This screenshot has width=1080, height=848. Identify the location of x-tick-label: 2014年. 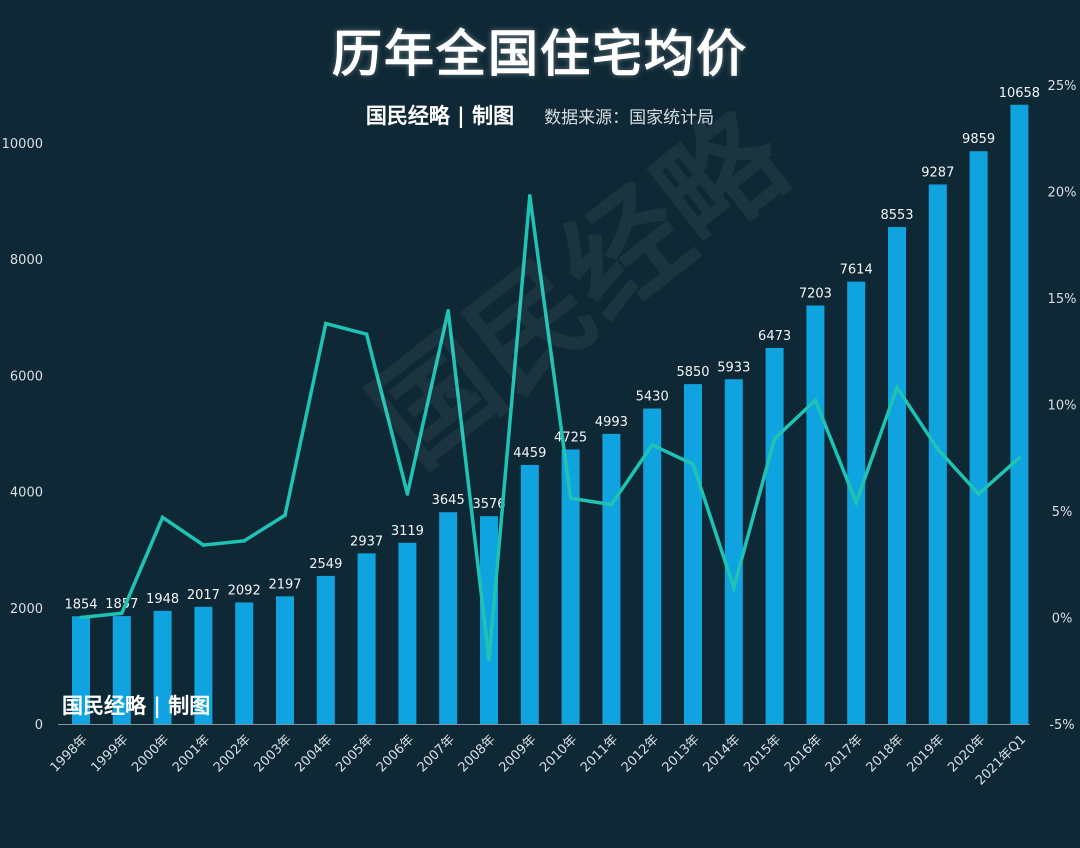
(721, 753).